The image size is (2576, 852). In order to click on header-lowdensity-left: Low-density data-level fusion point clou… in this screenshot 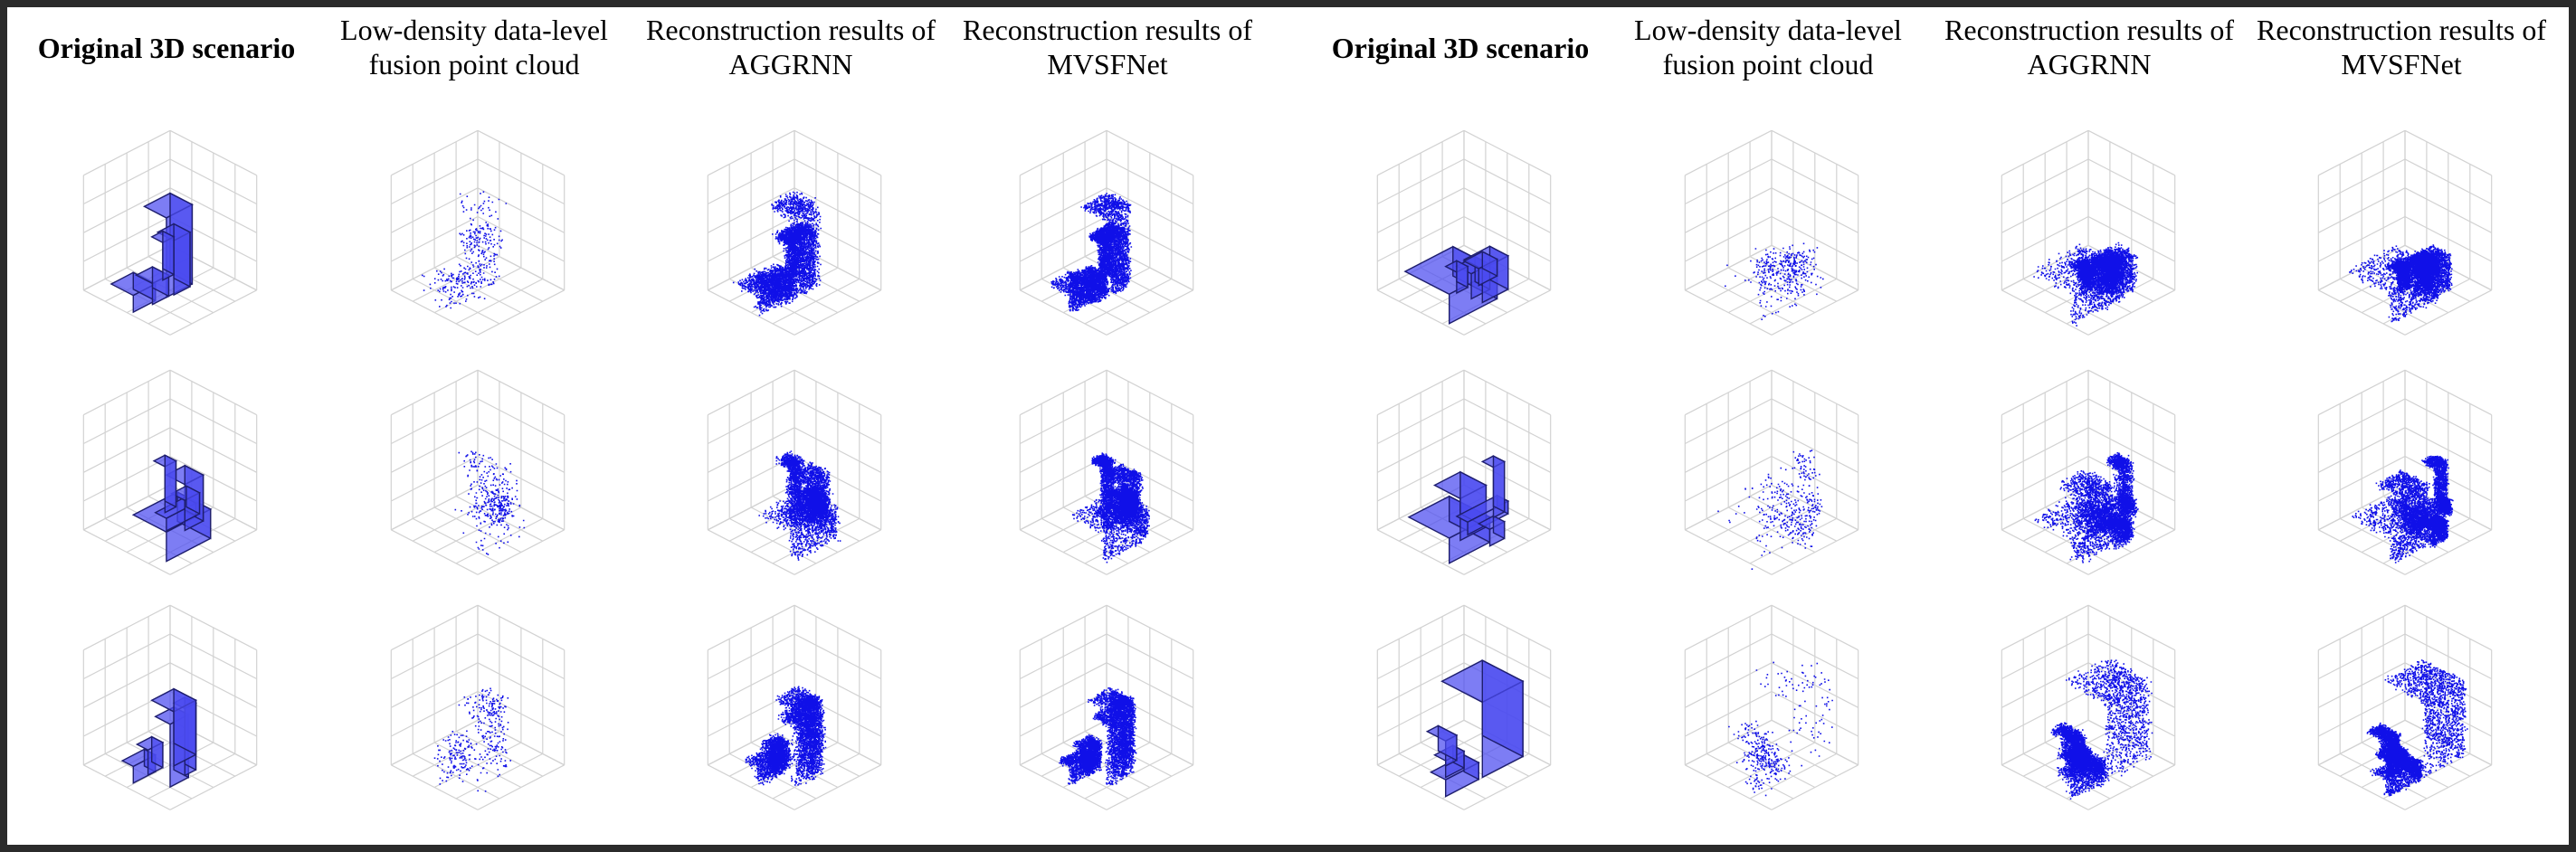, I will do `click(474, 47)`.